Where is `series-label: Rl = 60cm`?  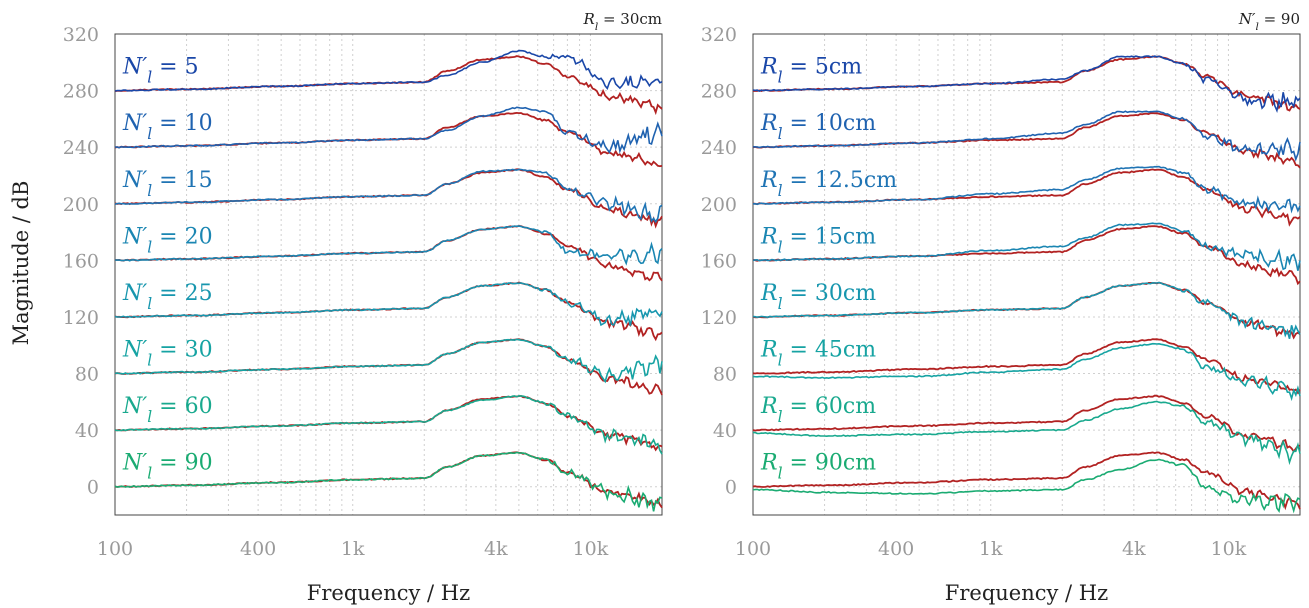
series-label: Rl = 60cm is located at coordinates (818, 410).